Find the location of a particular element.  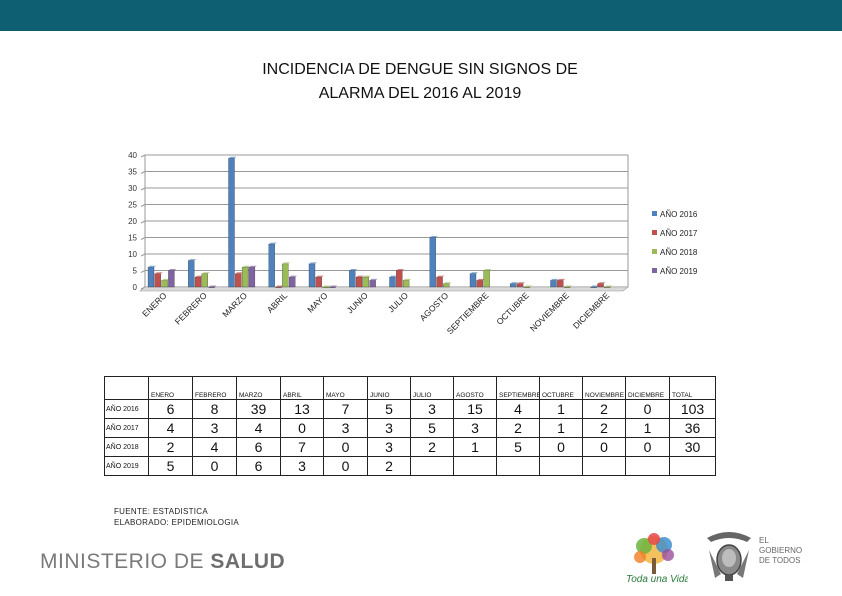

y-tick-label: 5 is located at coordinates (135, 271).